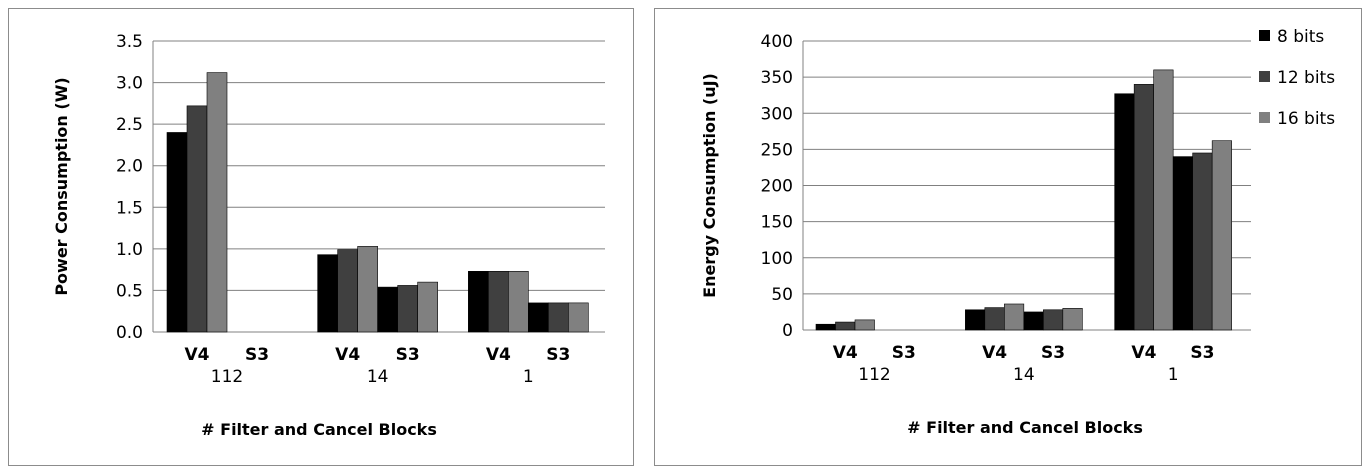 The image size is (1368, 472). Describe the element at coordinates (874, 375) in the screenshot. I see `energy-group-label: 112` at that location.